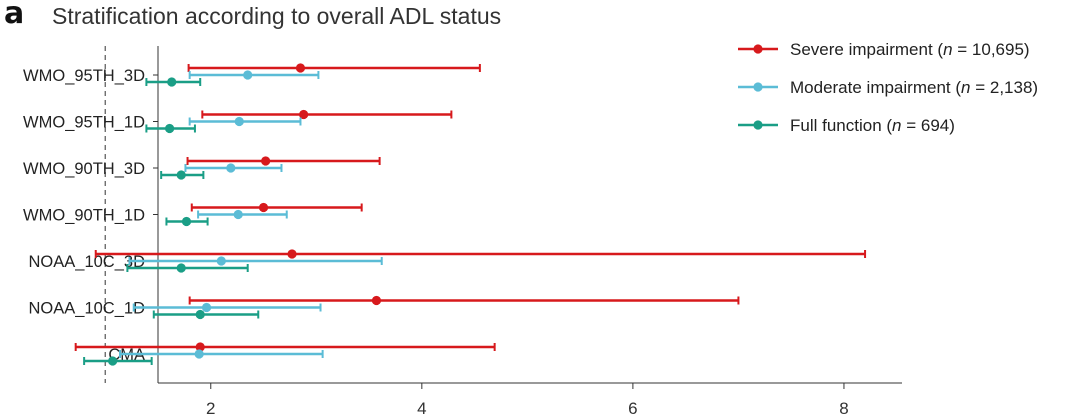 The height and width of the screenshot is (420, 1080). Describe the element at coordinates (872, 125) in the screenshot. I see `legend-label: Full function (n = 694)` at that location.